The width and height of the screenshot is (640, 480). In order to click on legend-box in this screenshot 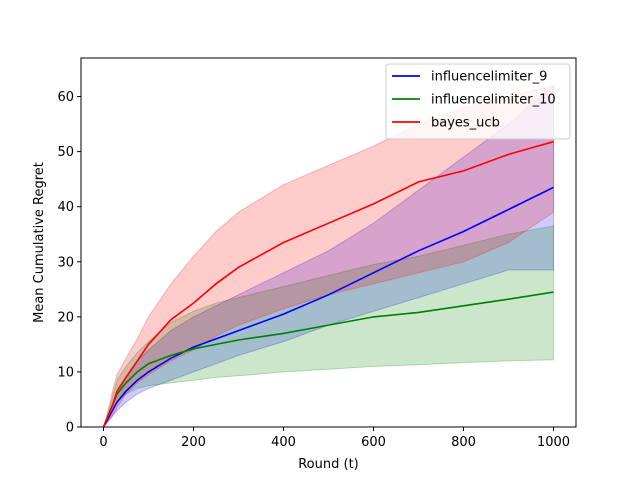, I will do `click(478, 101)`.